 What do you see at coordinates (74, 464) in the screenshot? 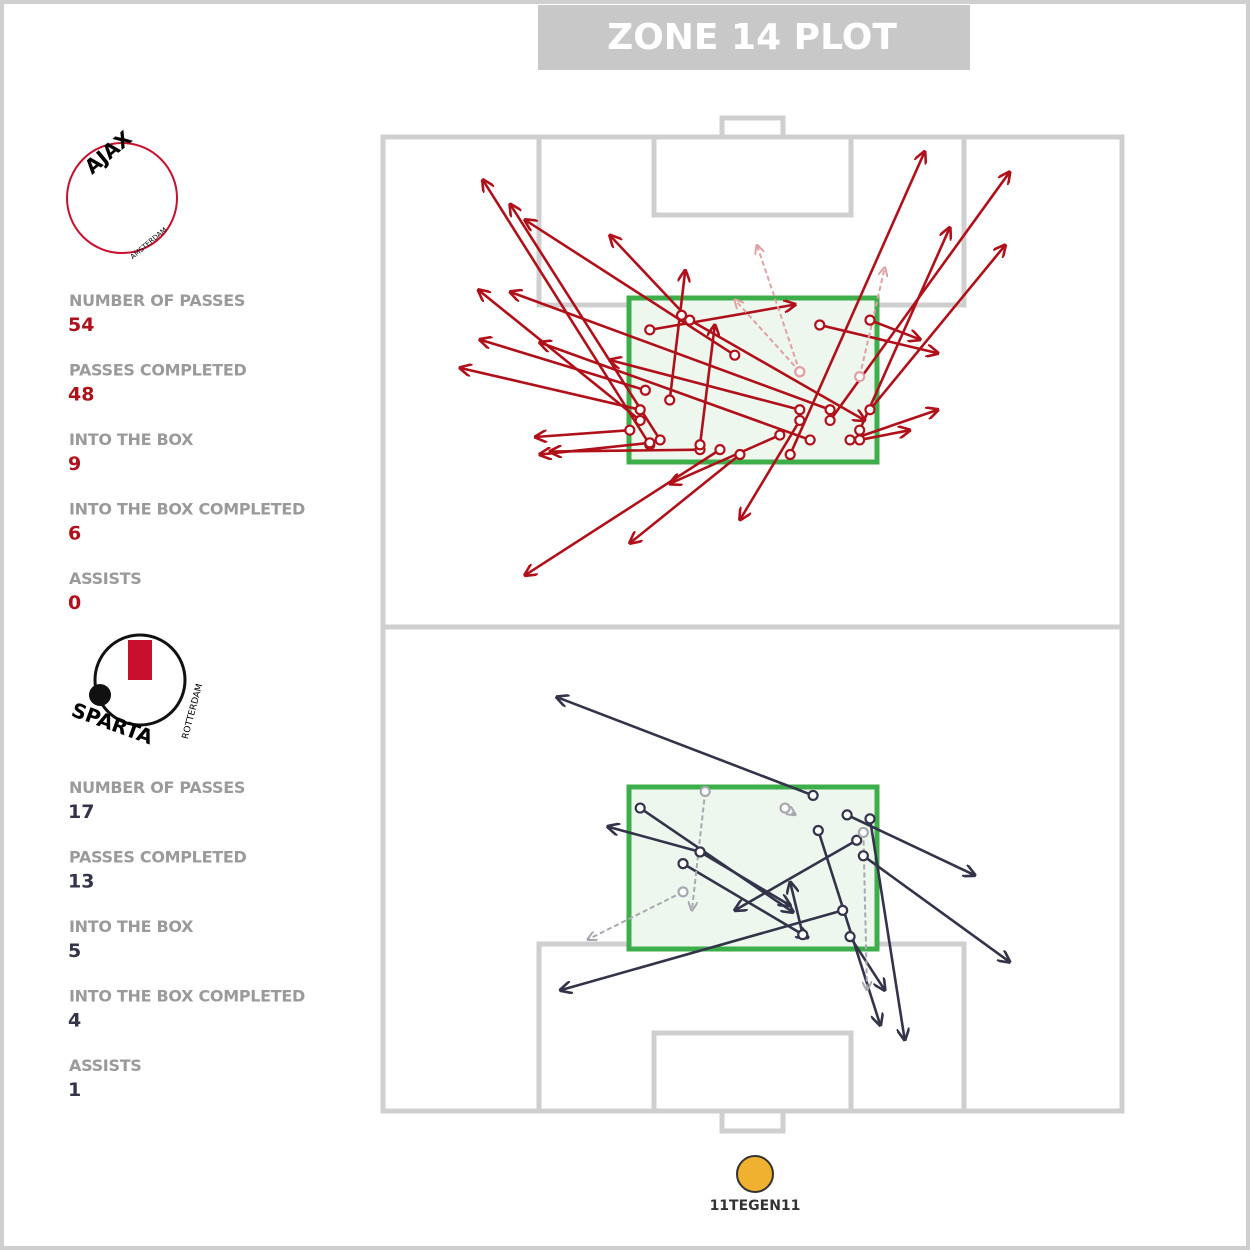
I see `stat-value: 9` at bounding box center [74, 464].